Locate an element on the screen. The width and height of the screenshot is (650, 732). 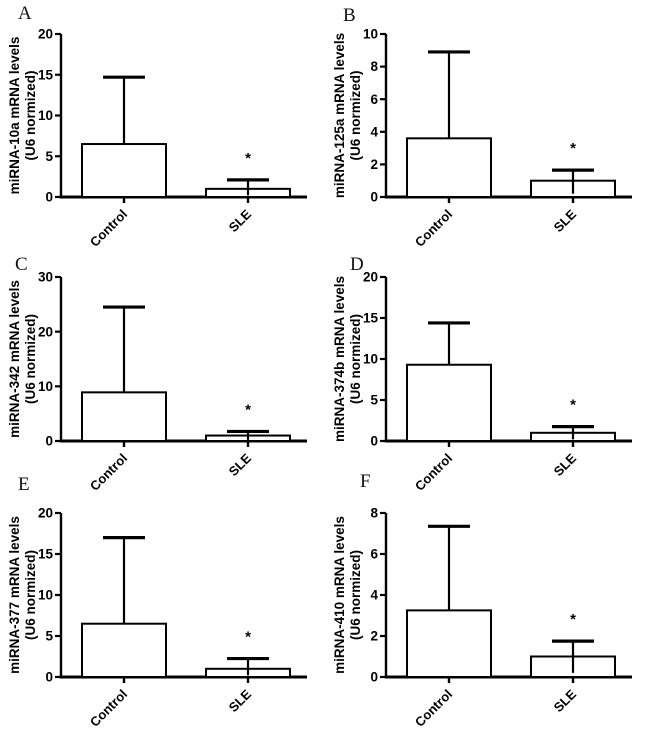
panel-a-y-axis-label-line2: (U6 normized) is located at coordinates (30, 115).